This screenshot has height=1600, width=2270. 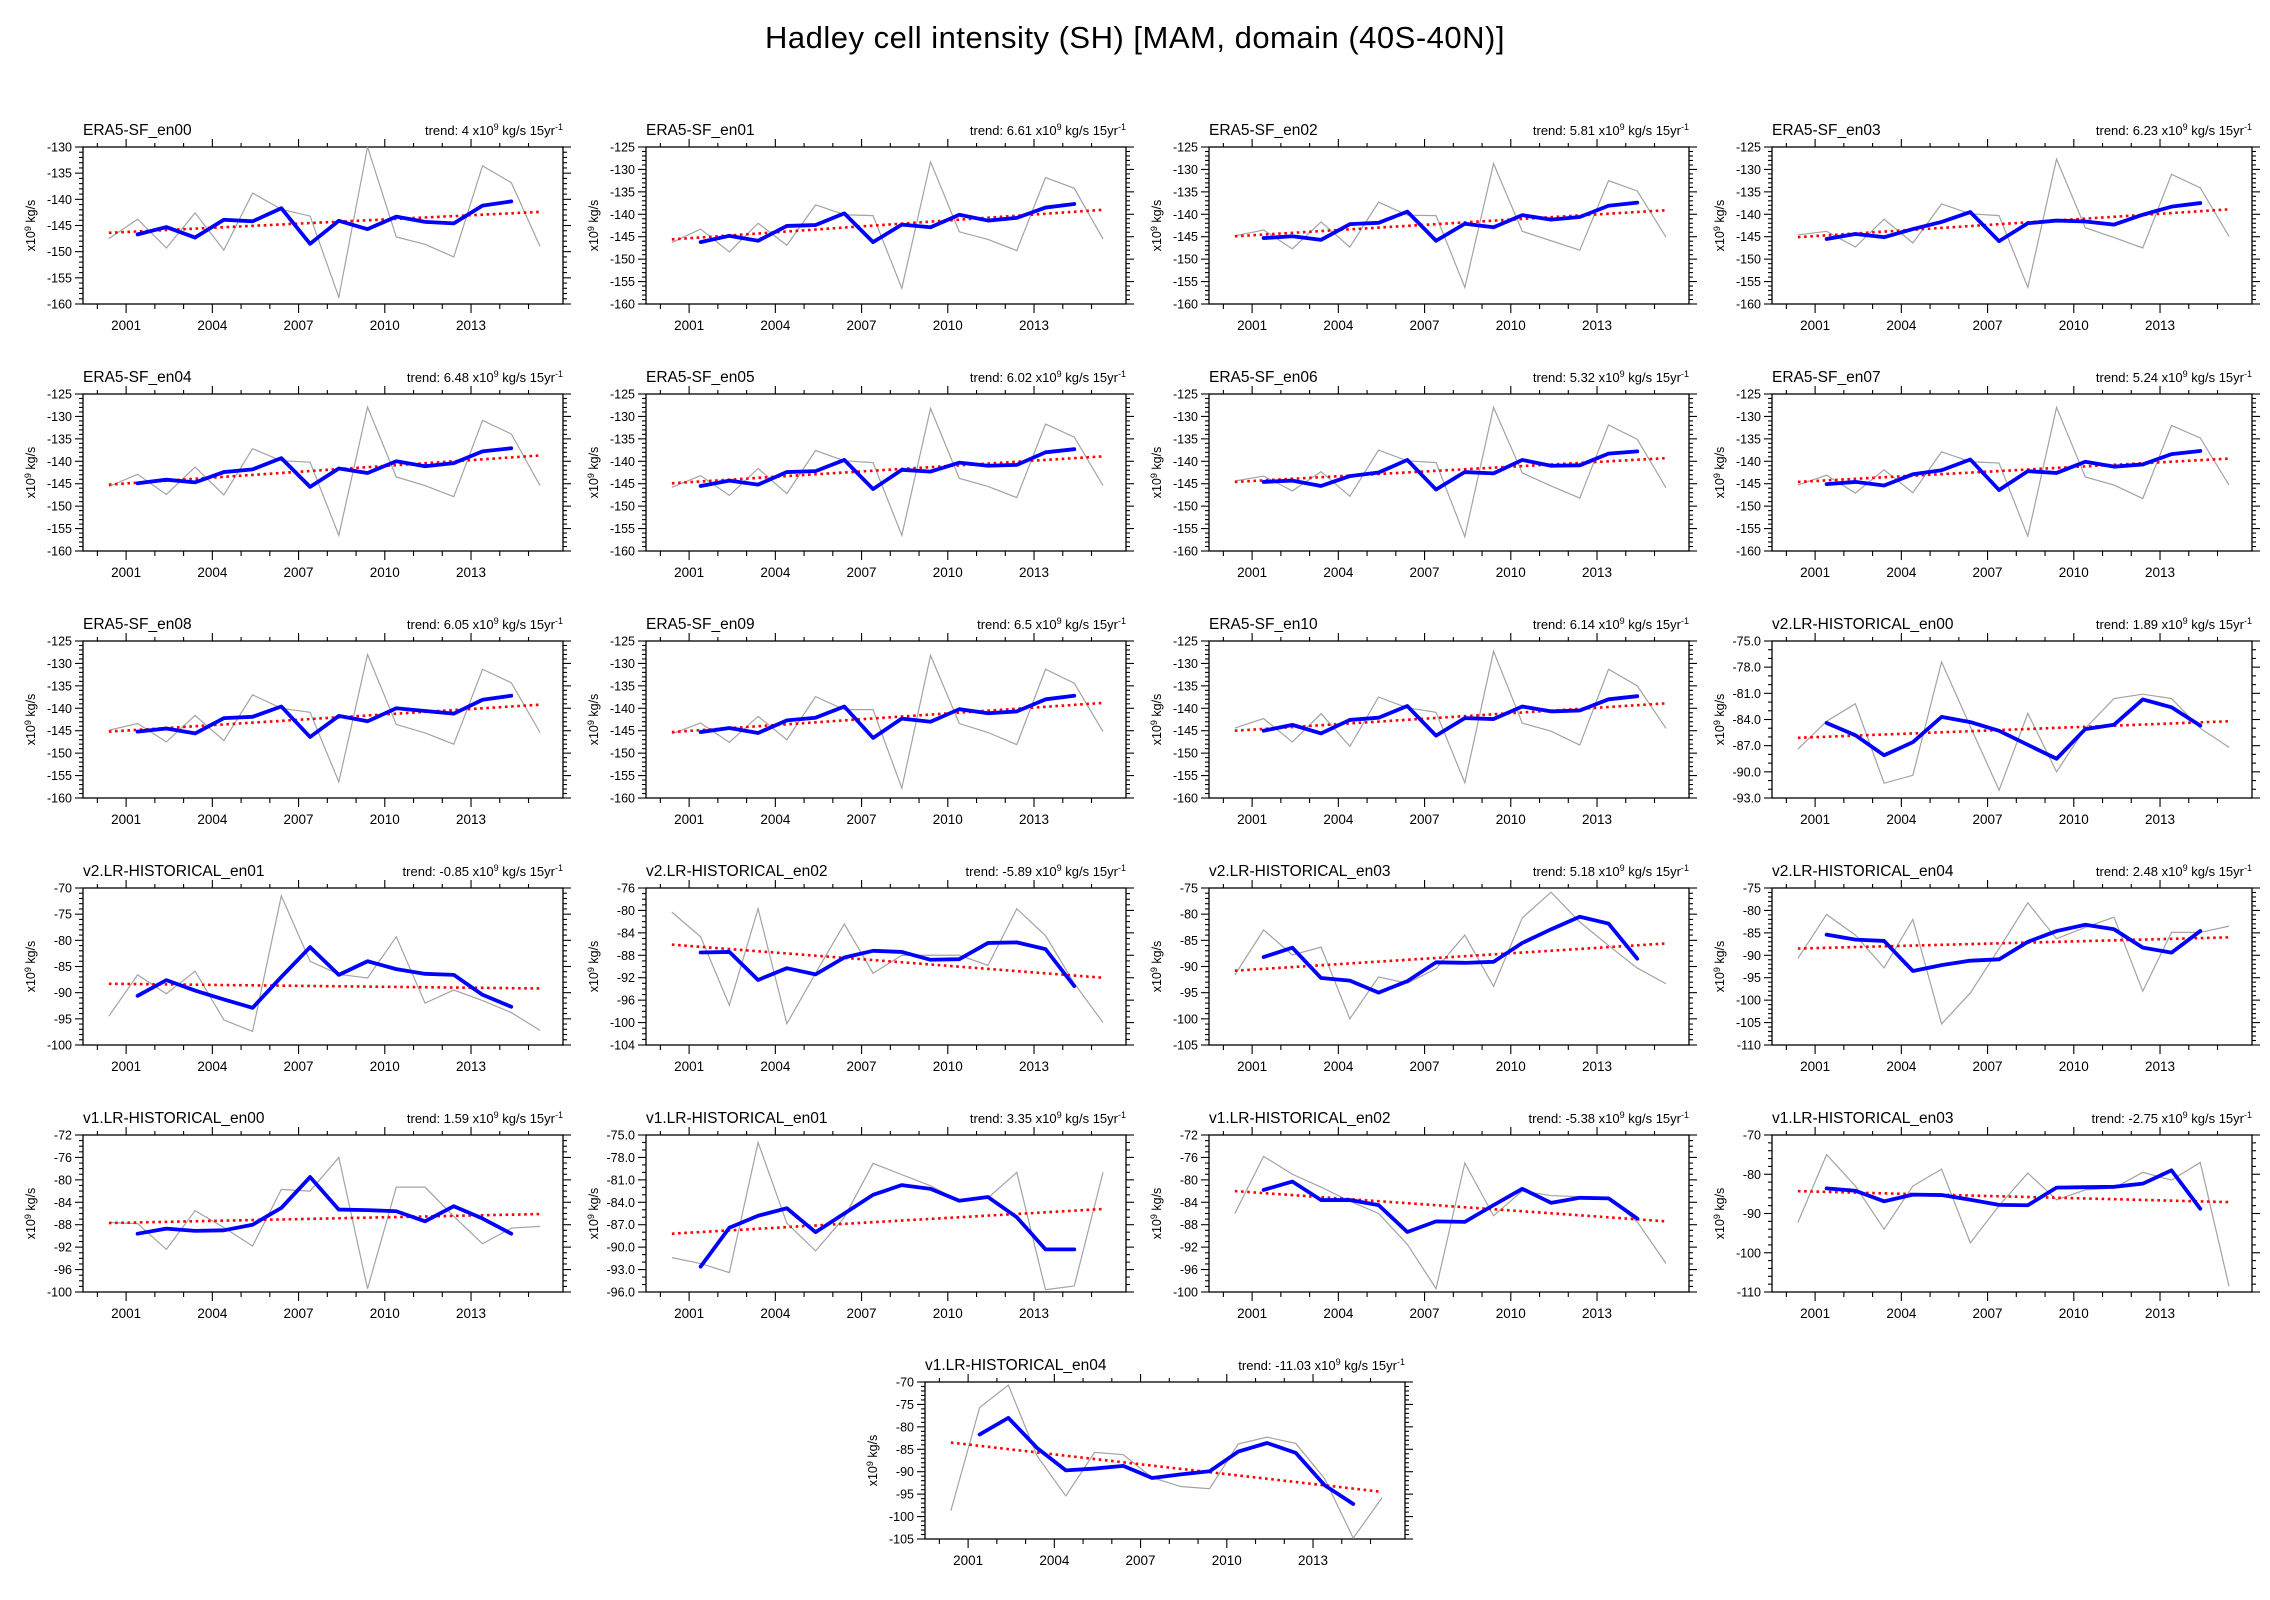 What do you see at coordinates (626, 933) in the screenshot?
I see `y-tick-label: -84` at bounding box center [626, 933].